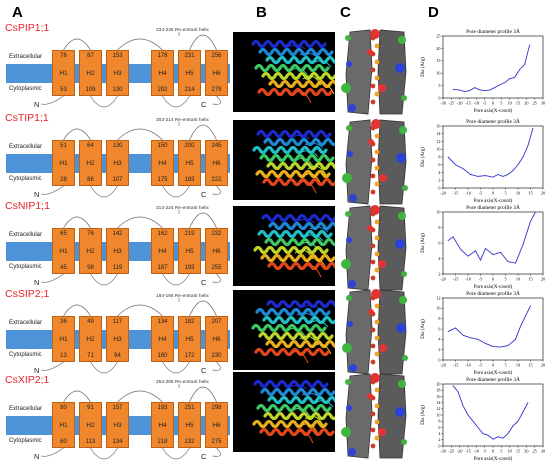 Image resolution: width=550 pixels, height=469 pixels. I want to click on residue-number: 13, so click(63, 356).